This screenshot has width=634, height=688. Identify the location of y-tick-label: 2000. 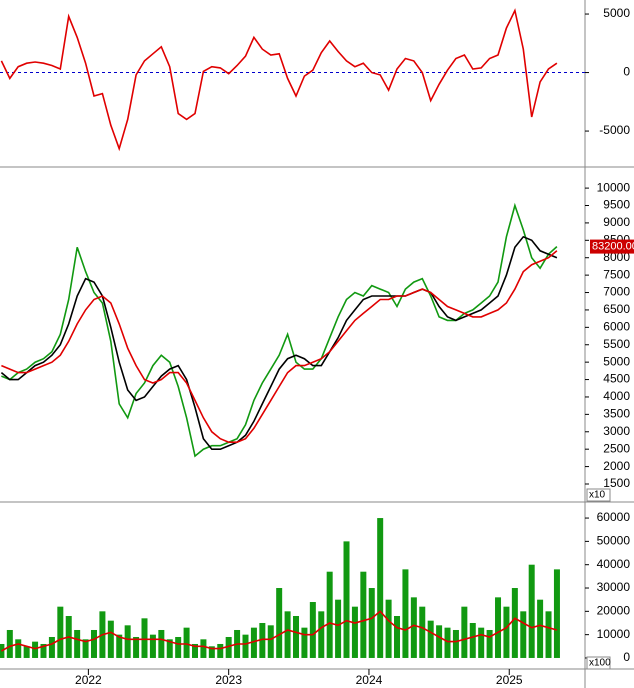
(616, 466).